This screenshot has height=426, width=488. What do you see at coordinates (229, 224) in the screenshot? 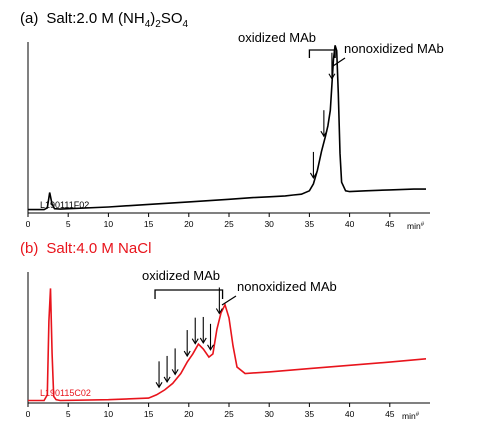
I see `panel-a-tick-label-25: 25` at bounding box center [229, 224].